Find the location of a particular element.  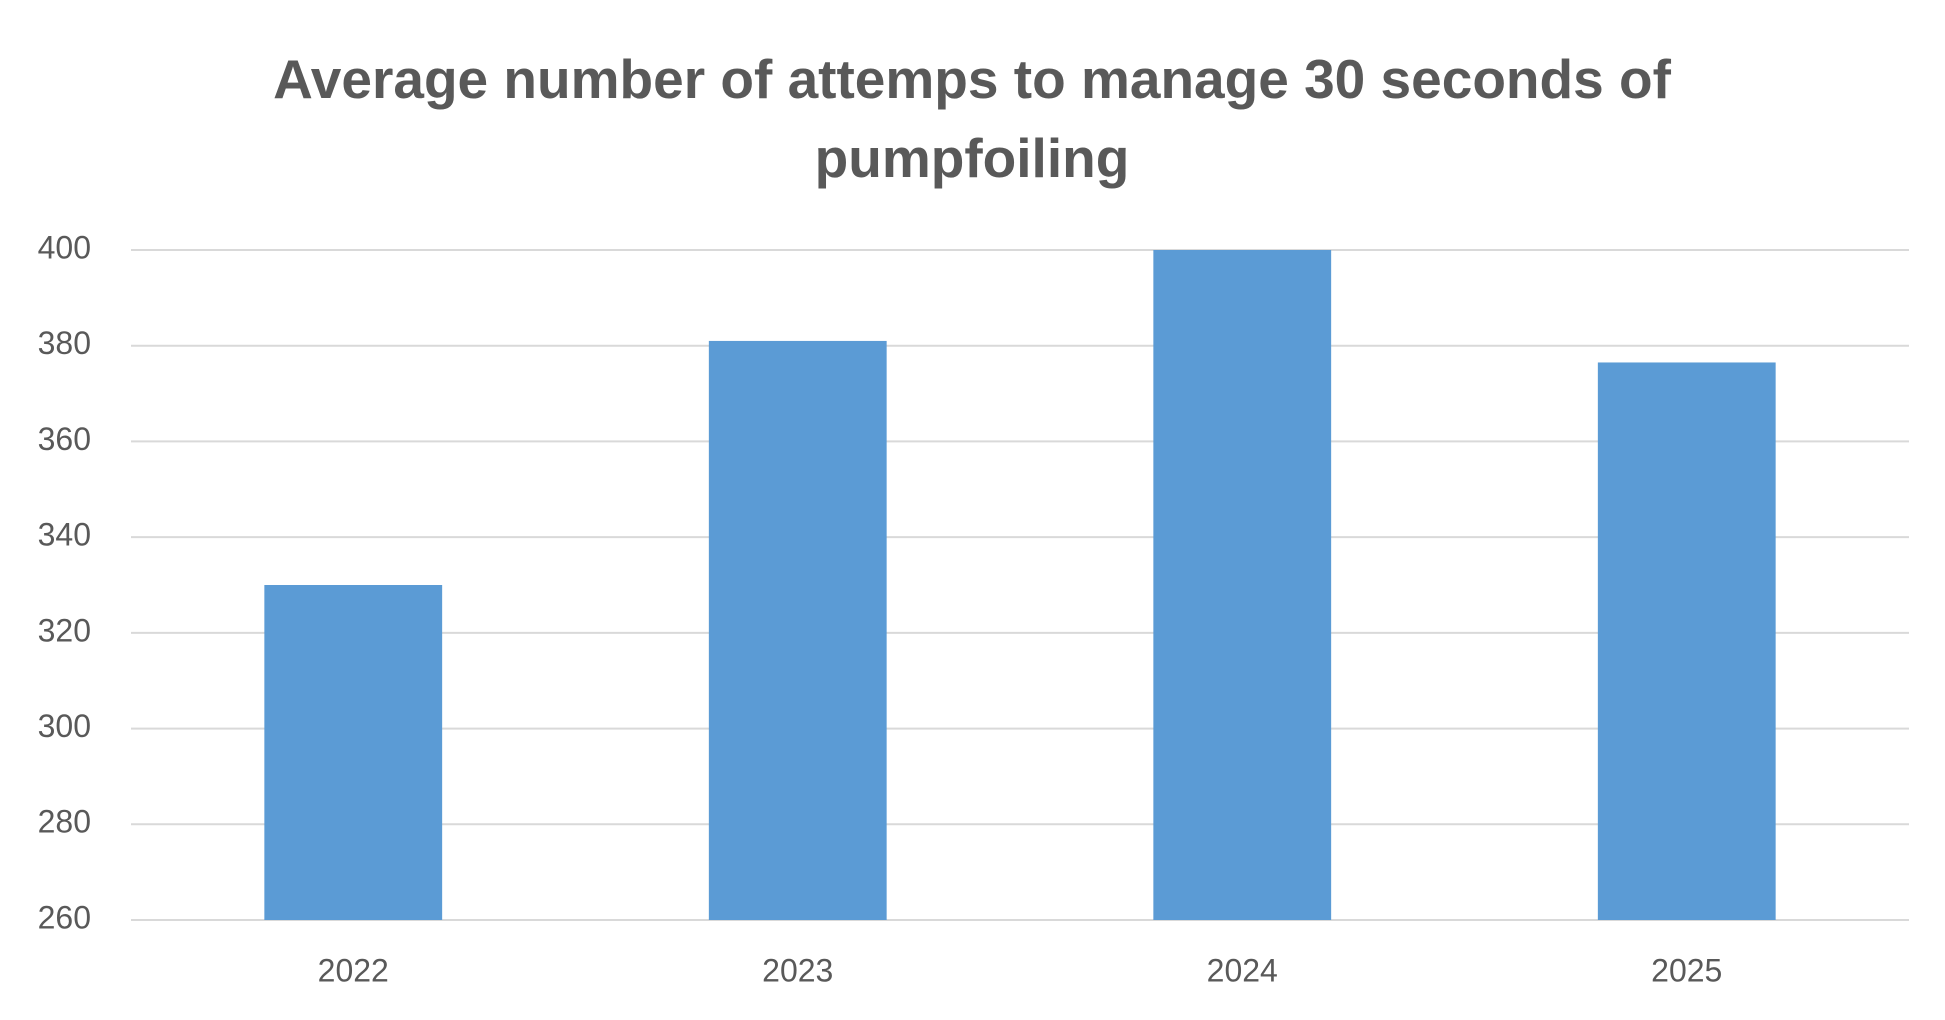

y-tick-label: 400 is located at coordinates (64, 247).